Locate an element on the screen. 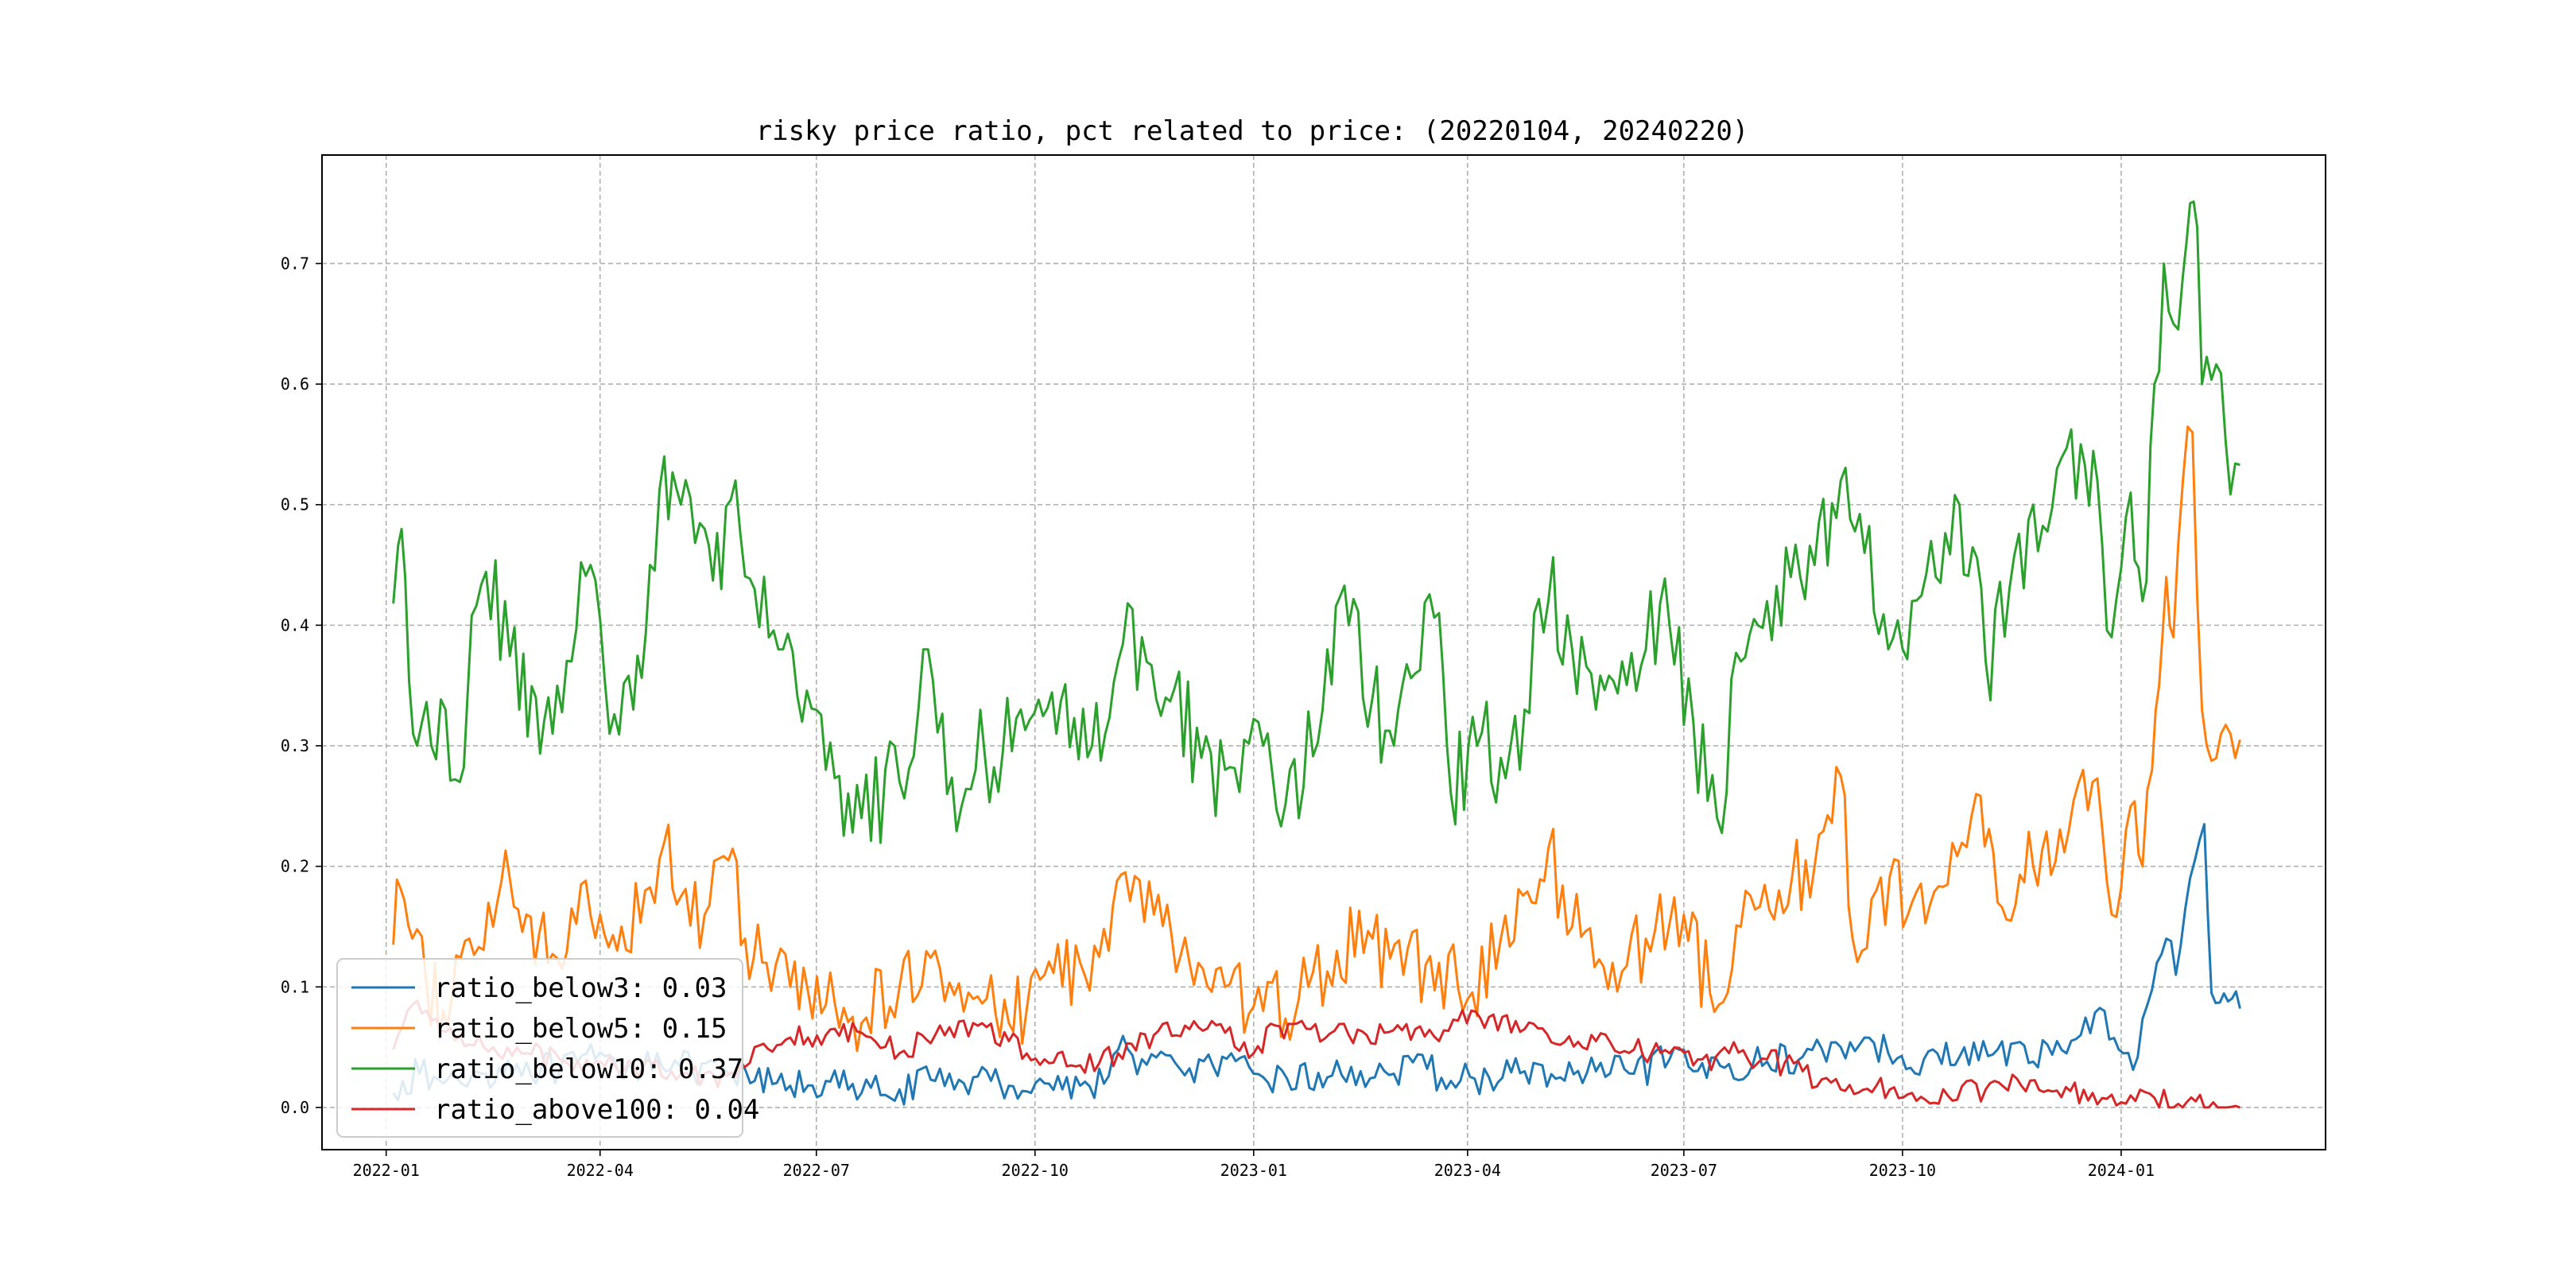 This screenshot has height=1288, width=2576. legend-label-ratio_above100: ratio_above100: 0.04 is located at coordinates (597, 1110).